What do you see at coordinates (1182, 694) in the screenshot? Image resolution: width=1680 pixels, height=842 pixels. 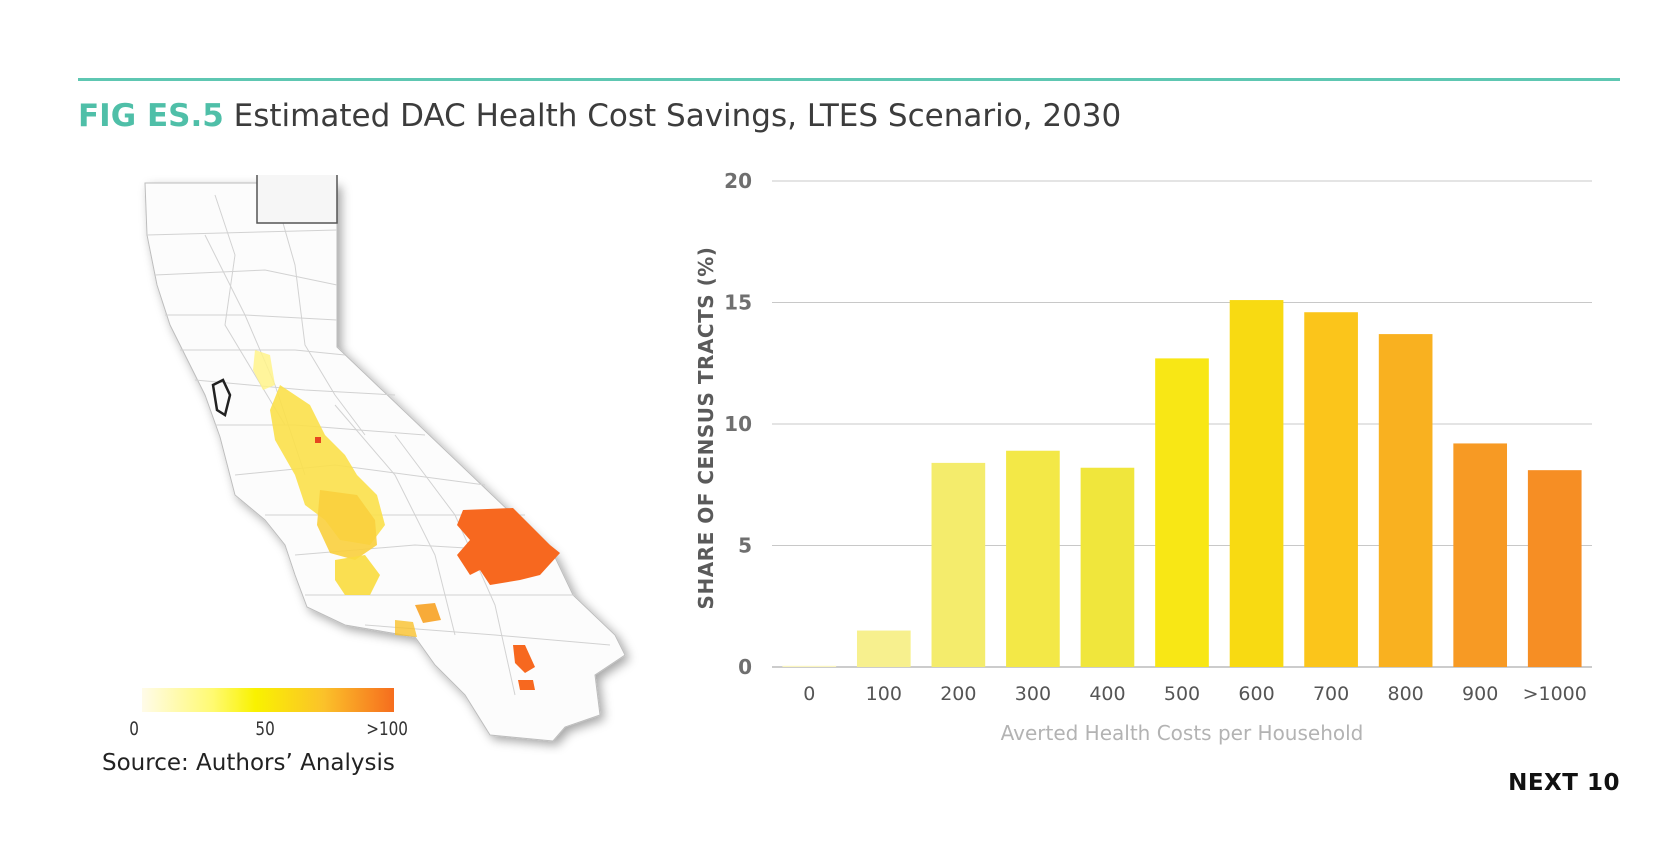 I see `x-tick-label: 500` at bounding box center [1182, 694].